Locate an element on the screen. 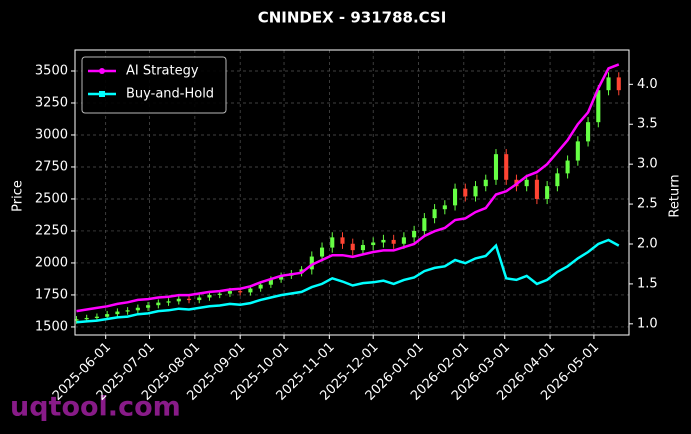 The height and width of the screenshot is (434, 691). y-tick-label: 3500 is located at coordinates (51, 70).